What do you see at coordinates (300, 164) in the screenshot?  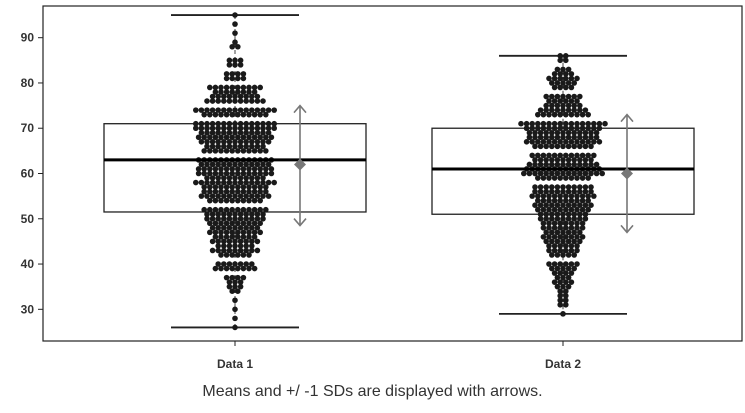 I see `mean-diamond` at bounding box center [300, 164].